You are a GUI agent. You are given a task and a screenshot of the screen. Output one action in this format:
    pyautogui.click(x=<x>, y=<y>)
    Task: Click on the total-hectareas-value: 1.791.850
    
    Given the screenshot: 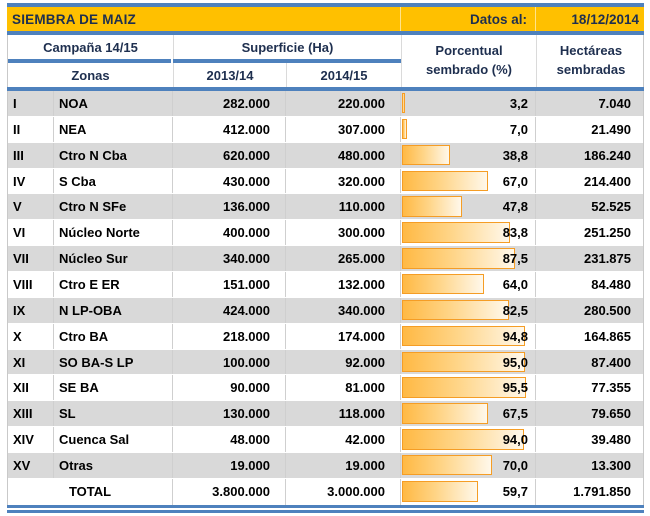 What is the action you would take?
    pyautogui.click(x=602, y=492)
    